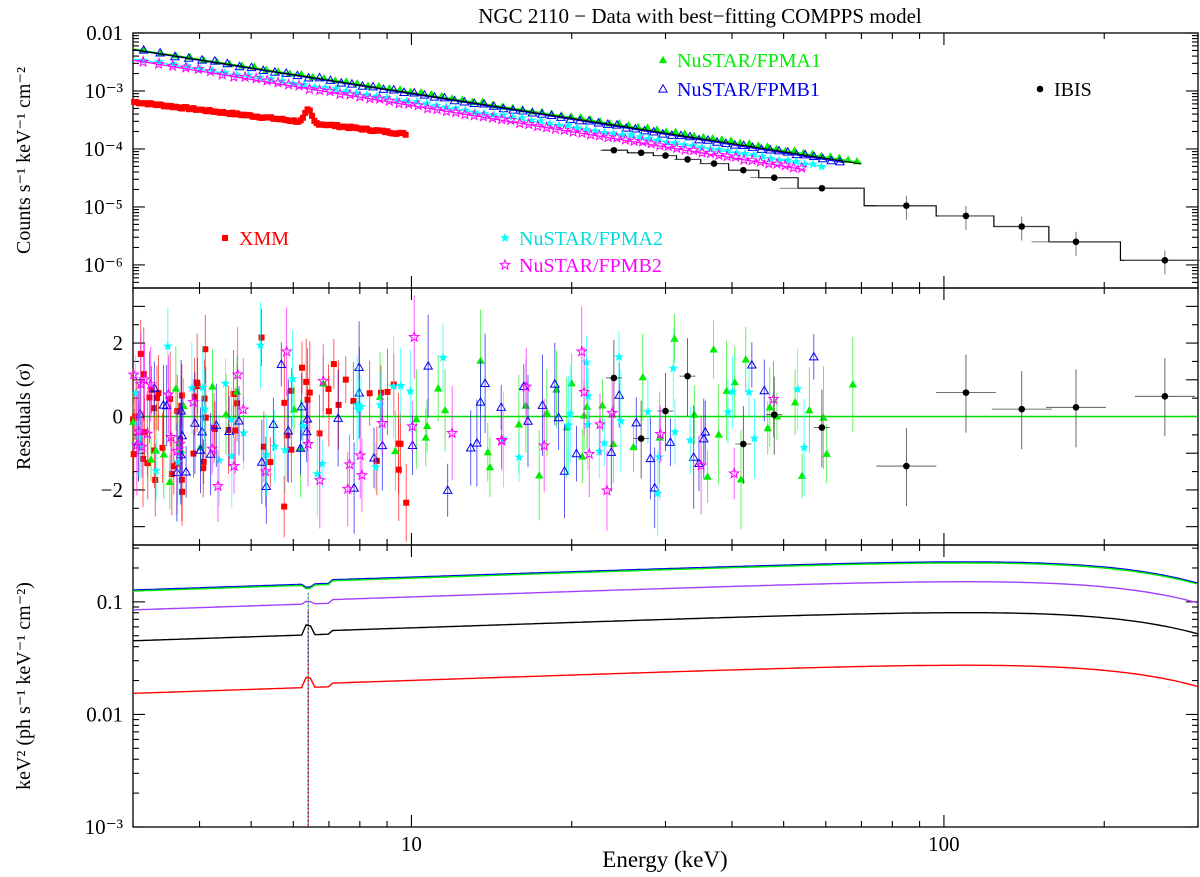 The width and height of the screenshot is (1200, 877). Describe the element at coordinates (264, 239) in the screenshot. I see `legend-label: XMM` at that location.